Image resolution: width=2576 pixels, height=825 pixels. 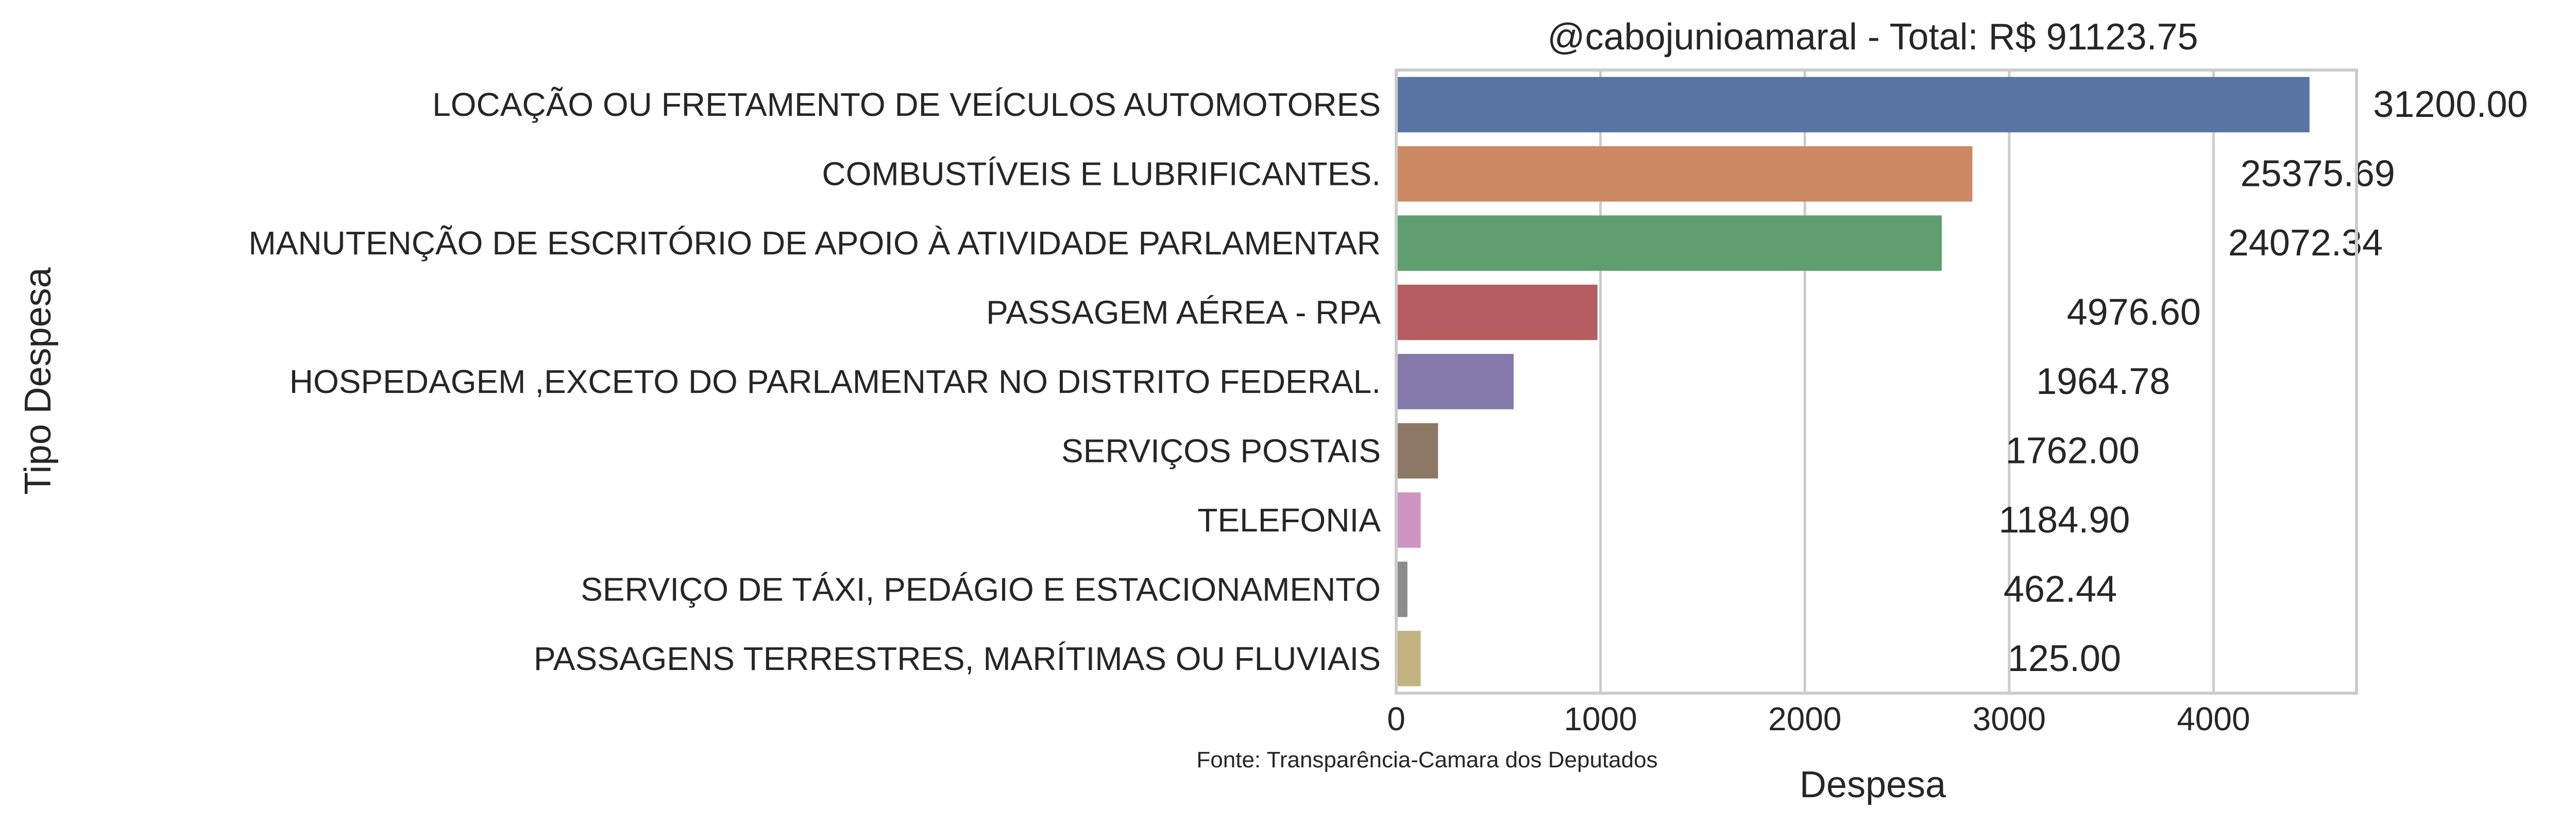 I want to click on value-label: 1184.90, so click(x=2064, y=520).